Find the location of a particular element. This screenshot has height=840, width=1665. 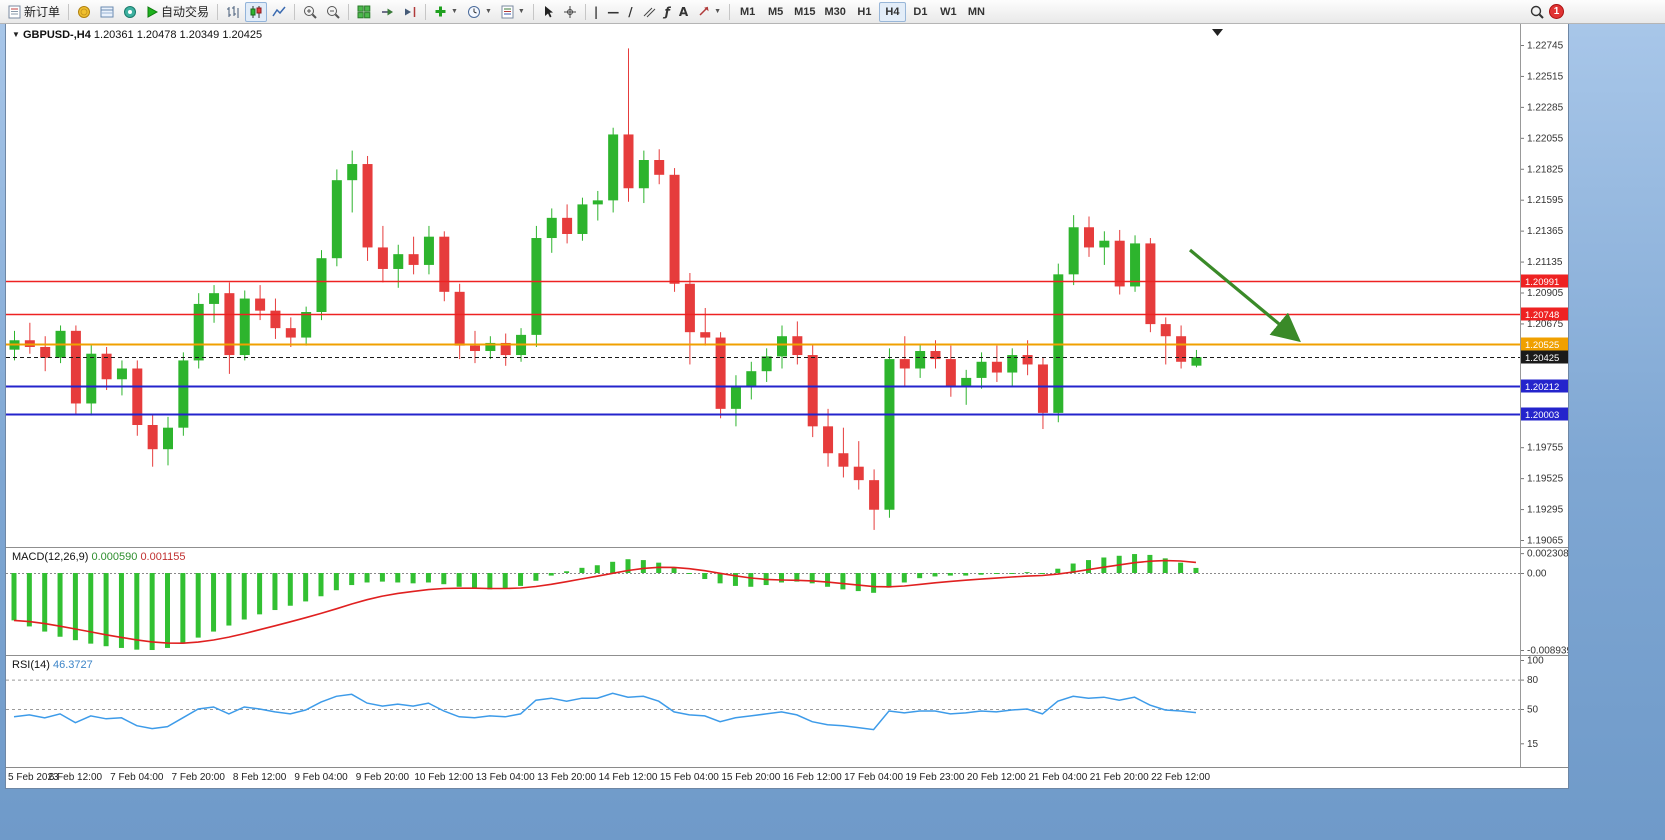

svg-text: 1.20003 is located at coordinates (1542, 415).